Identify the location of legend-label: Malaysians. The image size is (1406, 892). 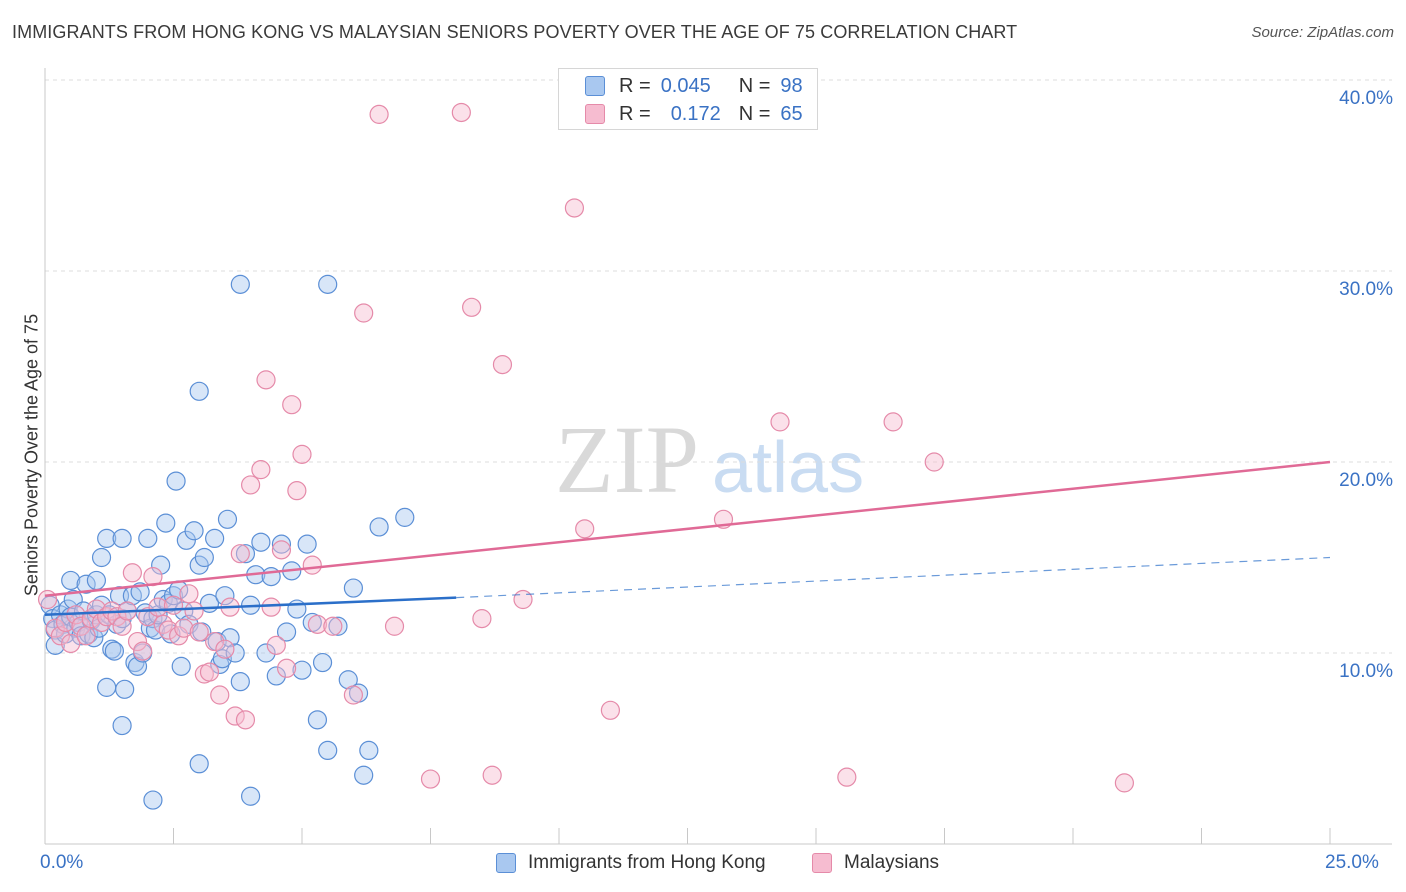
(892, 862).